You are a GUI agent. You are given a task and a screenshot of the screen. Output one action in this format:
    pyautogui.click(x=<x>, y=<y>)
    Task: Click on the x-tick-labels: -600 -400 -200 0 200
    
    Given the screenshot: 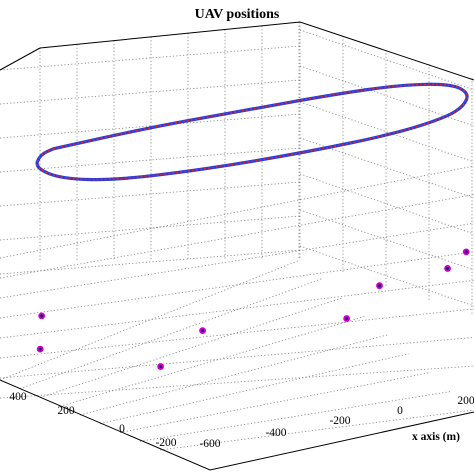 What is the action you would take?
    pyautogui.click(x=336, y=422)
    